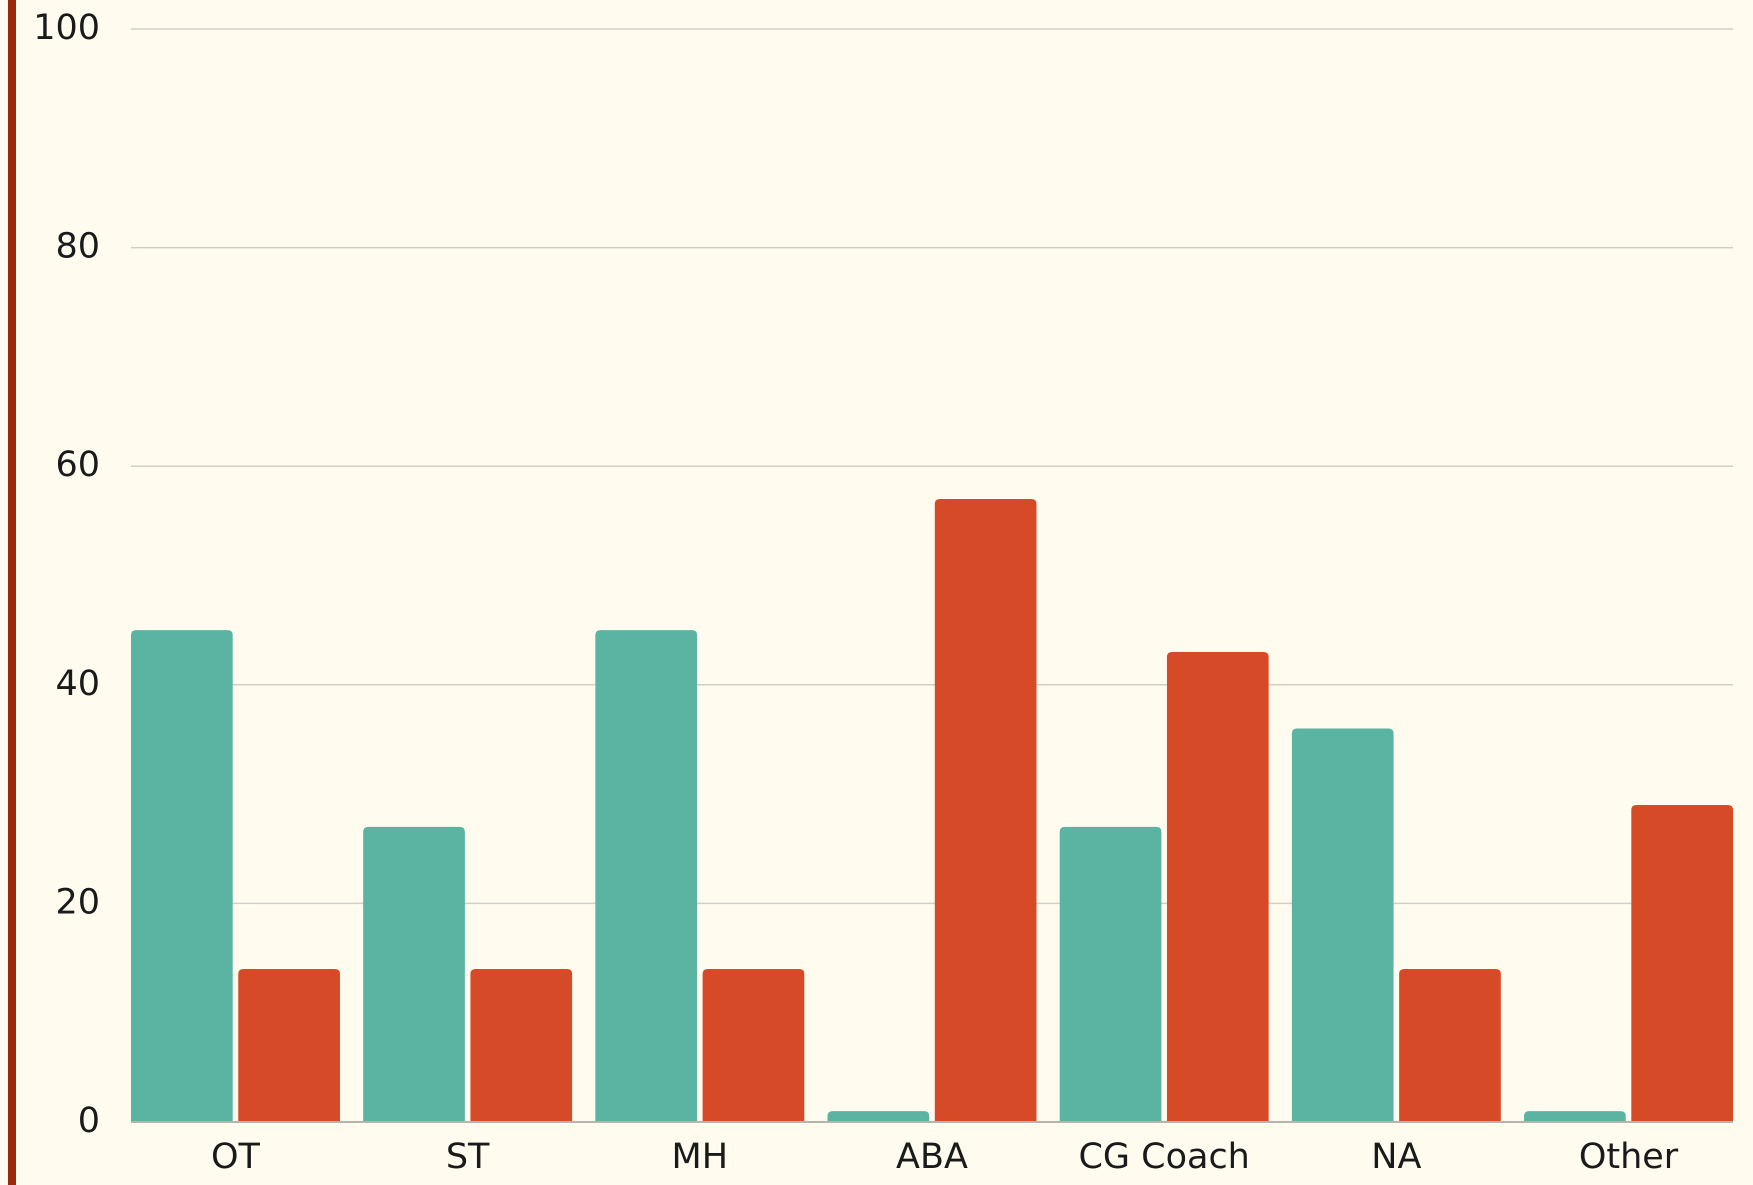 Image resolution: width=1753 pixels, height=1185 pixels. Describe the element at coordinates (468, 1157) in the screenshot. I see `x-tick-label: ST` at that location.